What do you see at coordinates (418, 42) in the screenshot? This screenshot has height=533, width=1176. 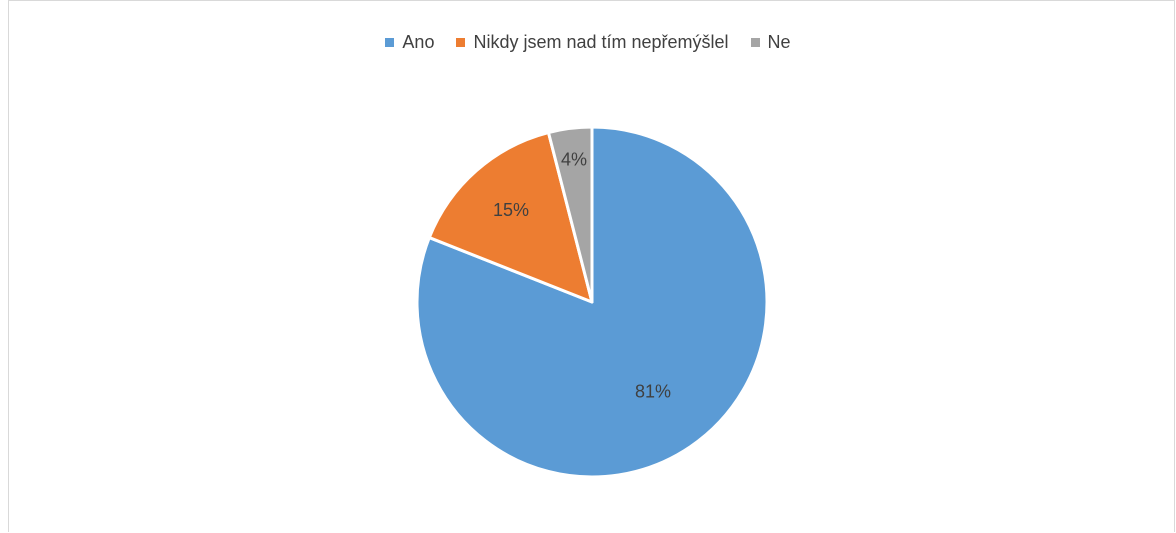 I see `legend-label-ano: Ano` at bounding box center [418, 42].